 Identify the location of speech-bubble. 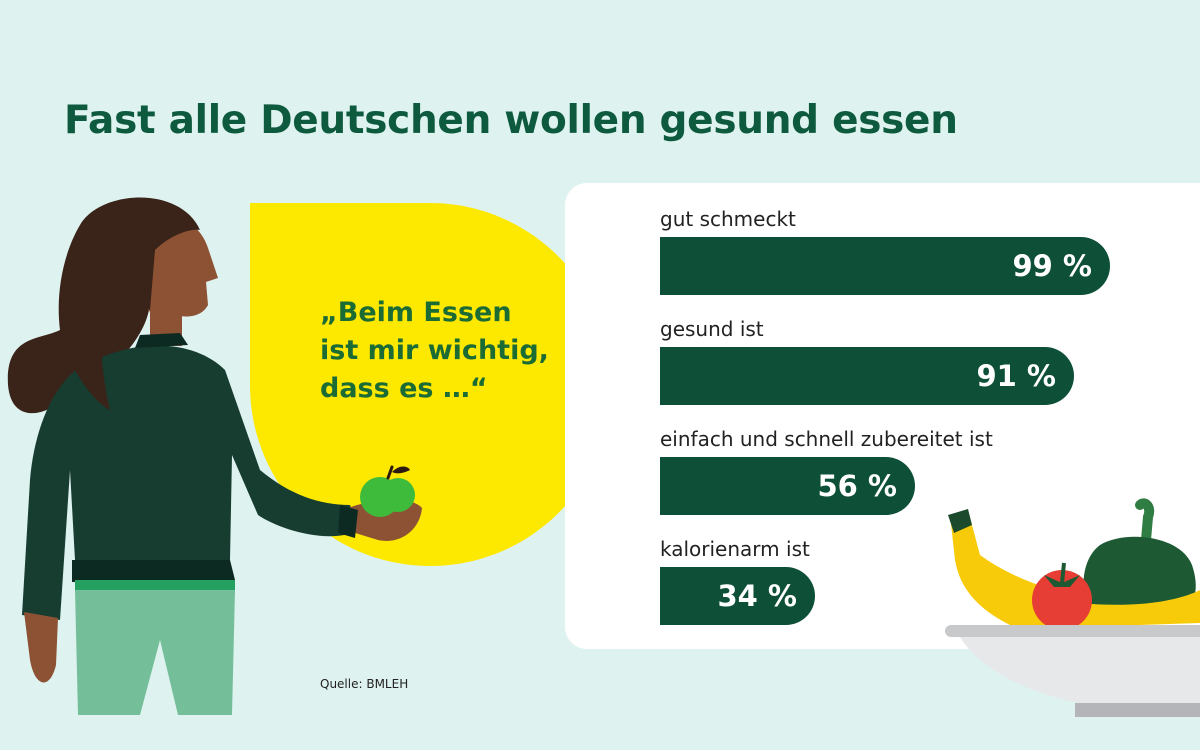
(431, 384).